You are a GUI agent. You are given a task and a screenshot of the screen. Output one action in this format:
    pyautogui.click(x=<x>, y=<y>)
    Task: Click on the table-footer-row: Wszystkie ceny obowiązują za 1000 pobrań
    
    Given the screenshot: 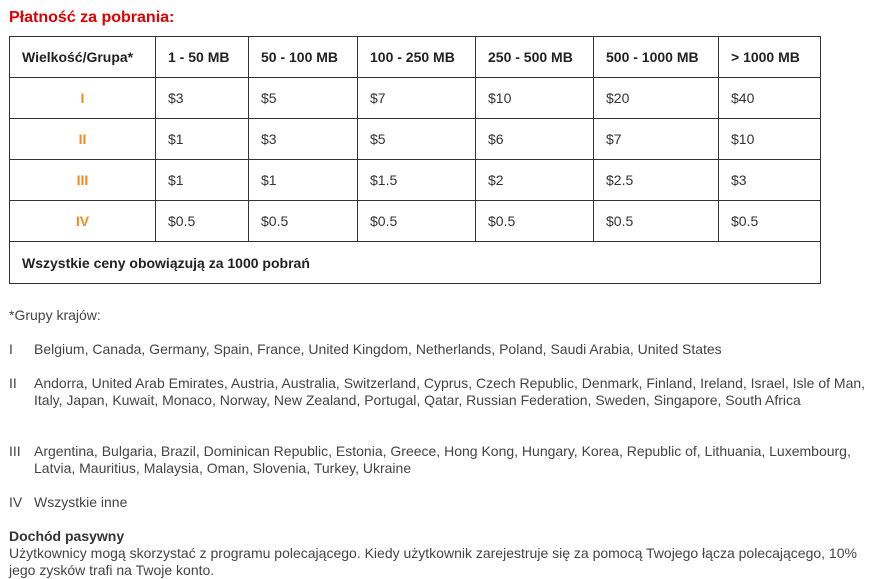 What is the action you would take?
    pyautogui.click(x=415, y=262)
    